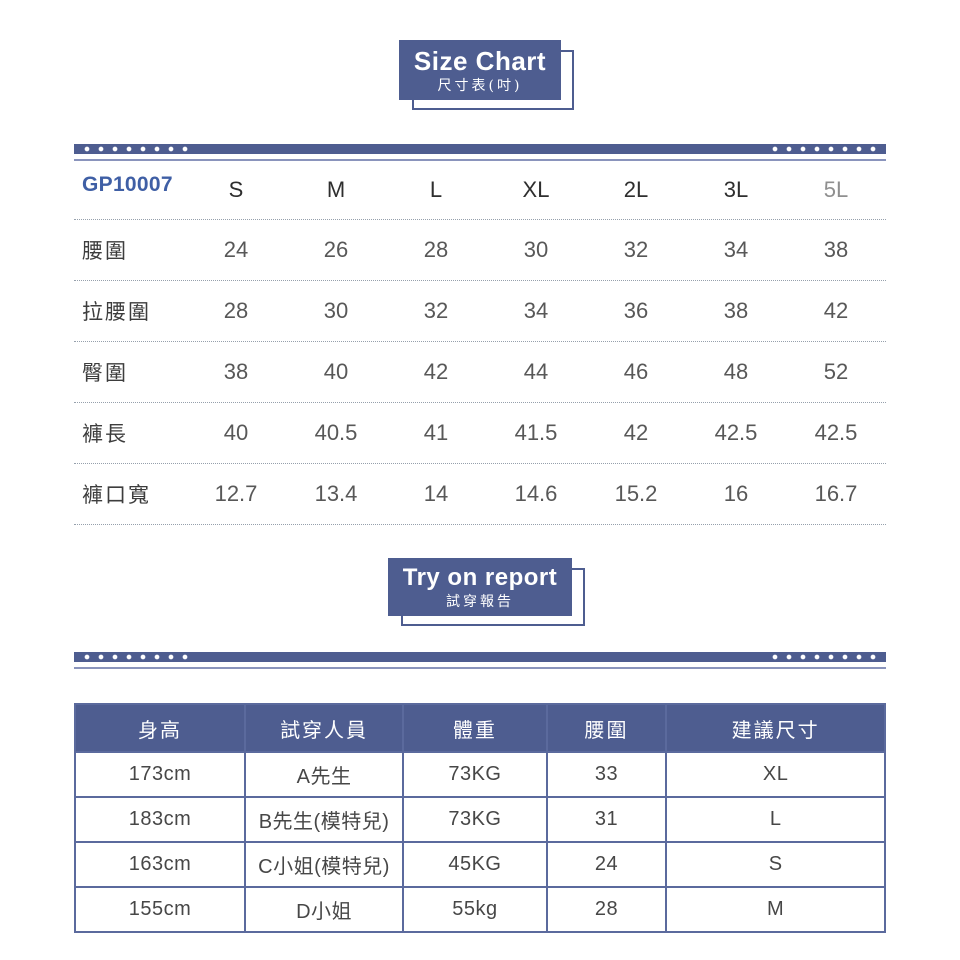 The height and width of the screenshot is (960, 960). I want to click on measurement-value: 41, so click(436, 432).